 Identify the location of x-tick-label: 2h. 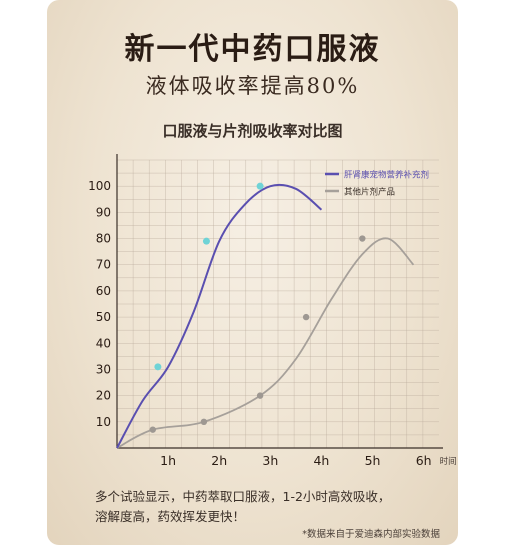
(219, 460).